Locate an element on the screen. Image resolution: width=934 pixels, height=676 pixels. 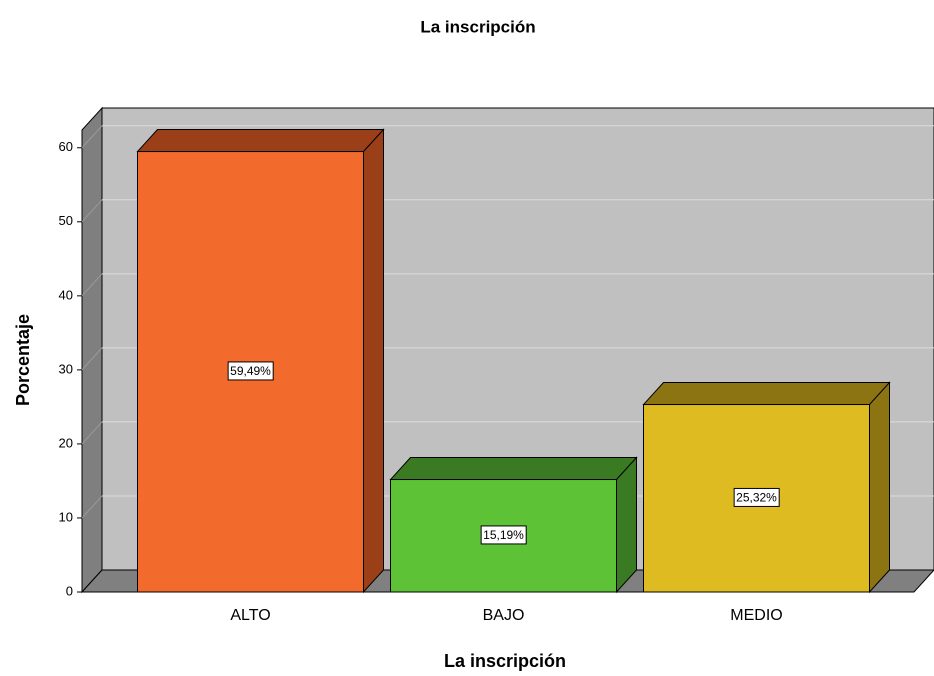
value-label: 59,49% is located at coordinates (250, 371).